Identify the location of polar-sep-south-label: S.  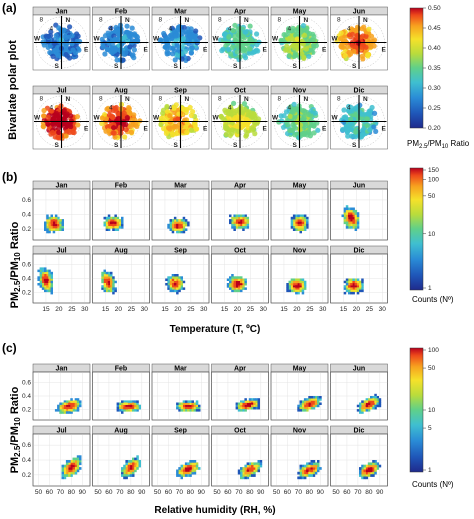
(176, 145).